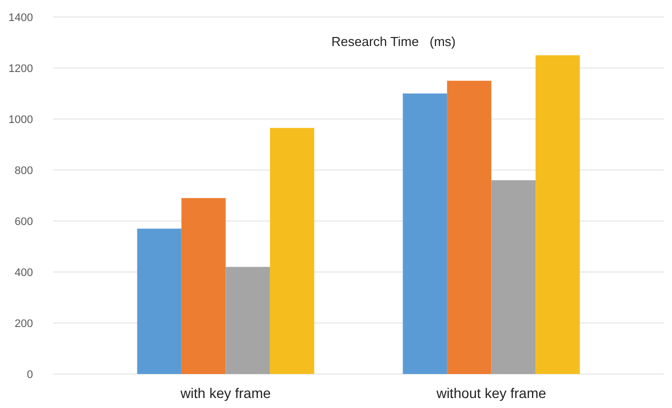 This screenshot has width=672, height=408. What do you see at coordinates (393, 41) in the screenshot?
I see `text: Research Time (ms)` at bounding box center [393, 41].